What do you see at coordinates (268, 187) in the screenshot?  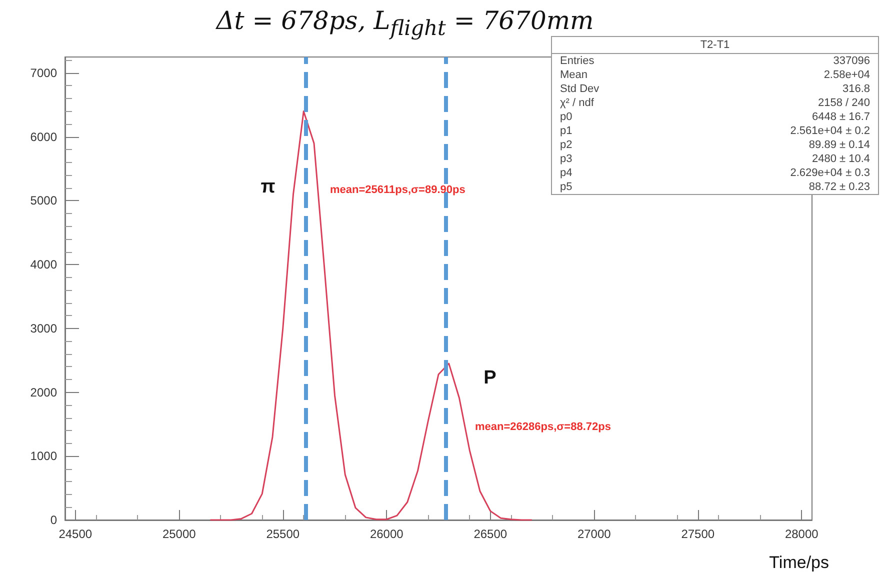 I see `annotation: π` at bounding box center [268, 187].